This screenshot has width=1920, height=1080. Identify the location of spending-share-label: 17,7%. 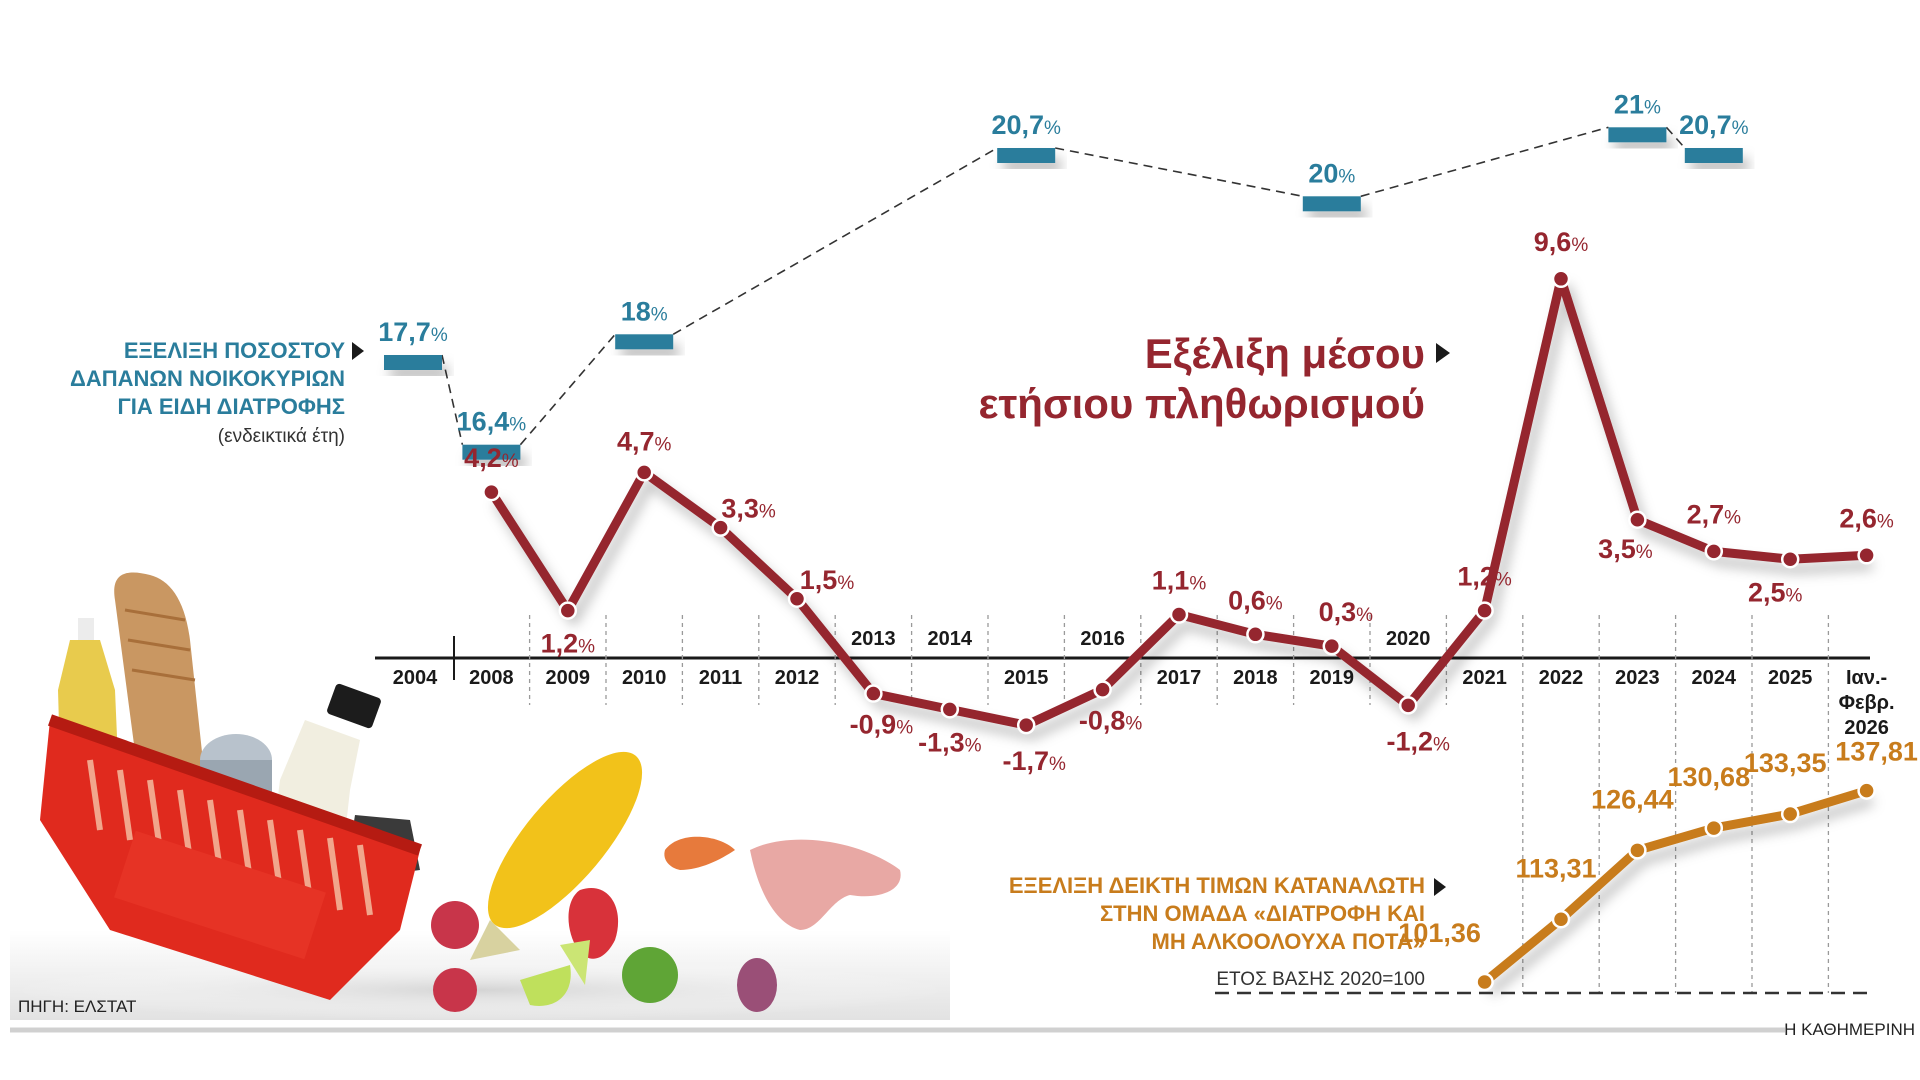
(413, 332).